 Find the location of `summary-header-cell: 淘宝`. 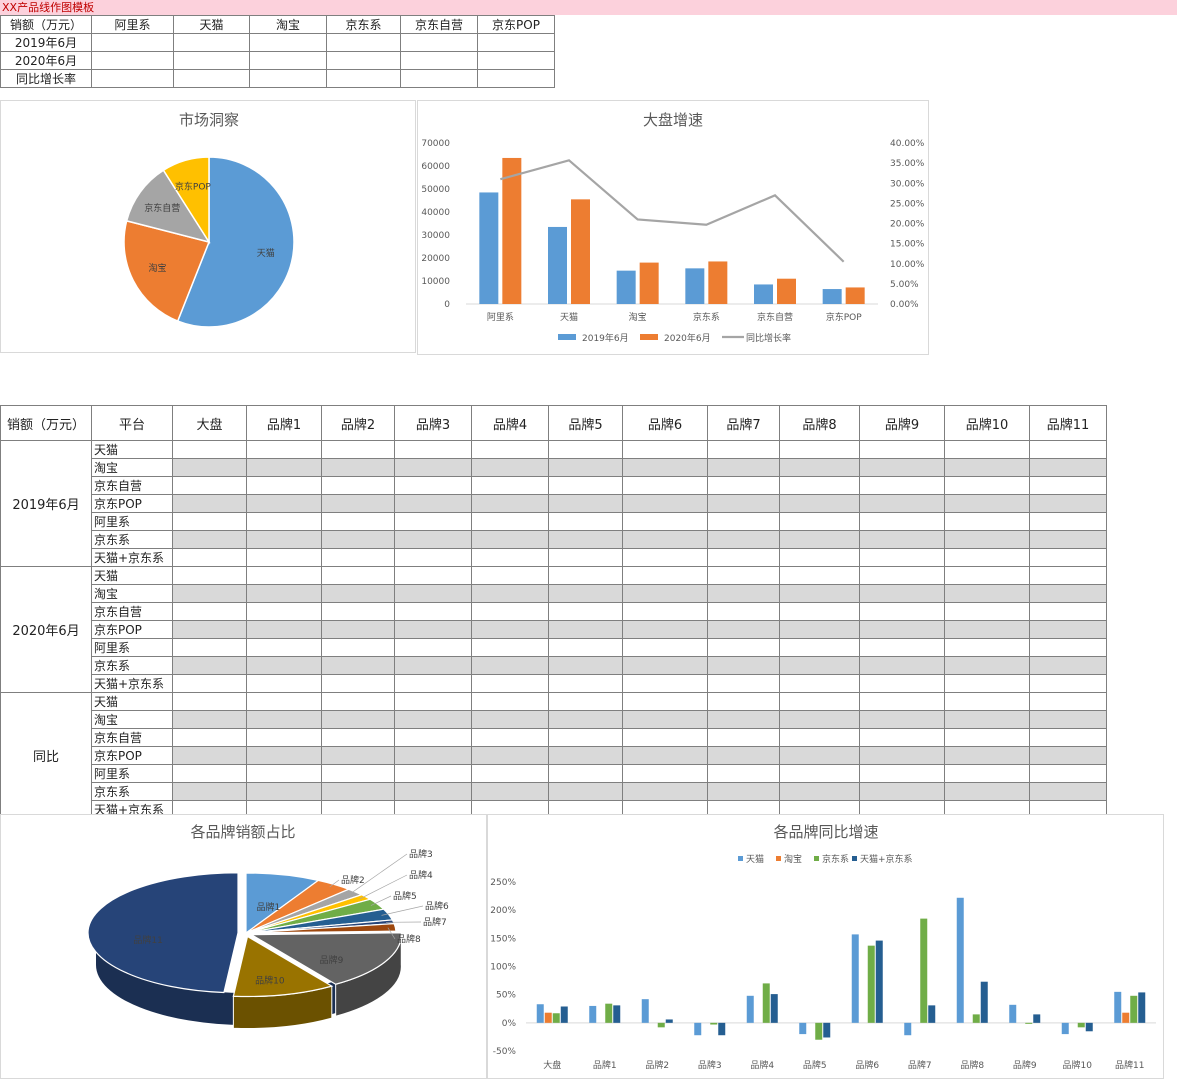

summary-header-cell: 淘宝 is located at coordinates (288, 25).